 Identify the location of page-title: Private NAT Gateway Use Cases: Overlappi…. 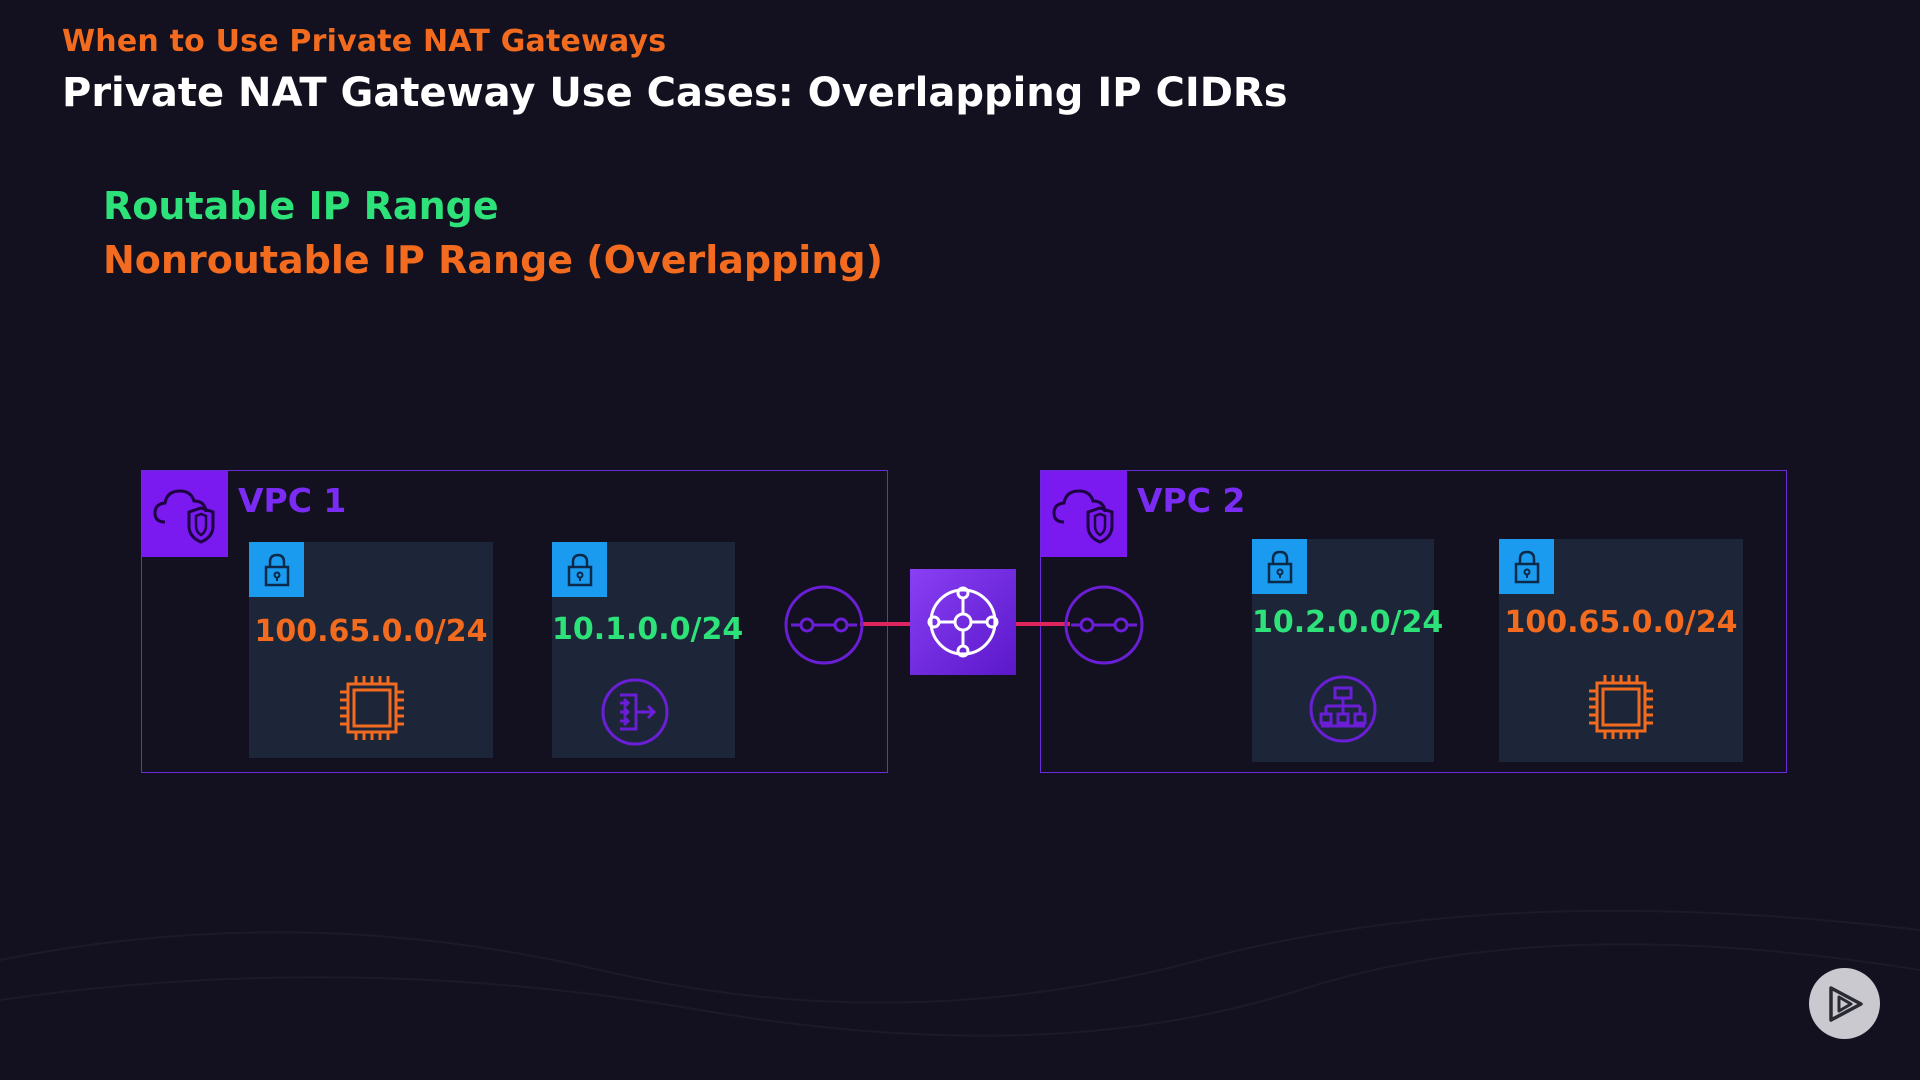
(675, 93).